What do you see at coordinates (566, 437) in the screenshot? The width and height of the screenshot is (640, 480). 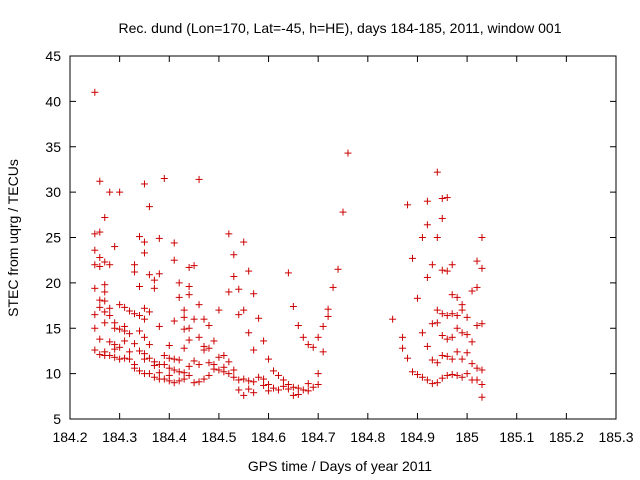 I see `x-tick-label: 185.2` at bounding box center [566, 437].